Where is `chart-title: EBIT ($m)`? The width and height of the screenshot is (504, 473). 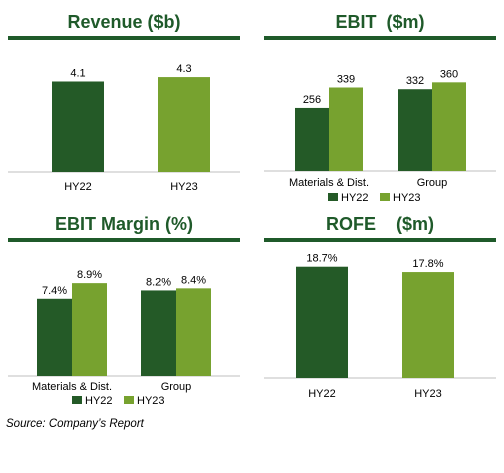 chart-title: EBIT ($m) is located at coordinates (380, 22).